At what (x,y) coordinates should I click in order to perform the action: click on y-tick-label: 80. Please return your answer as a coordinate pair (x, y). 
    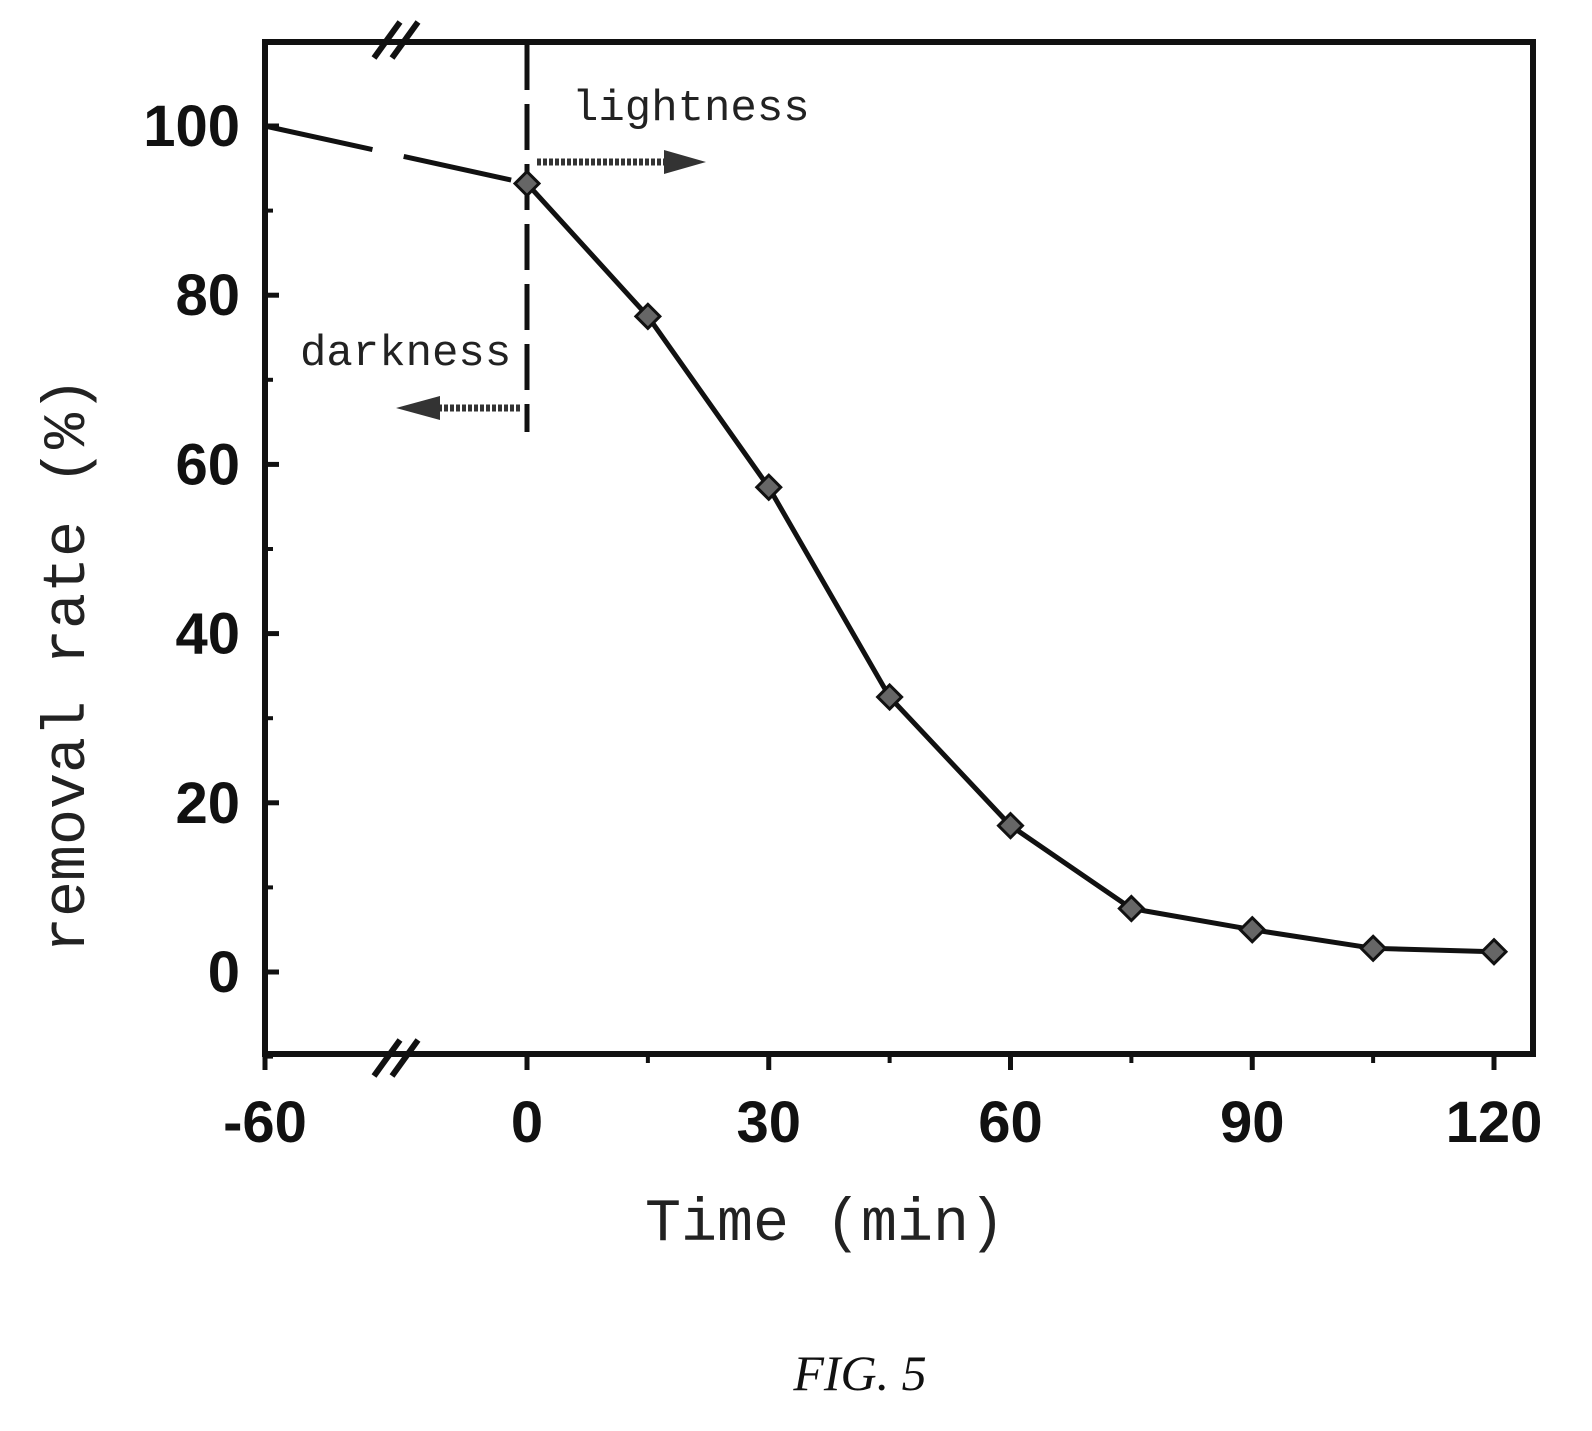
    Looking at the image, I should click on (207, 295).